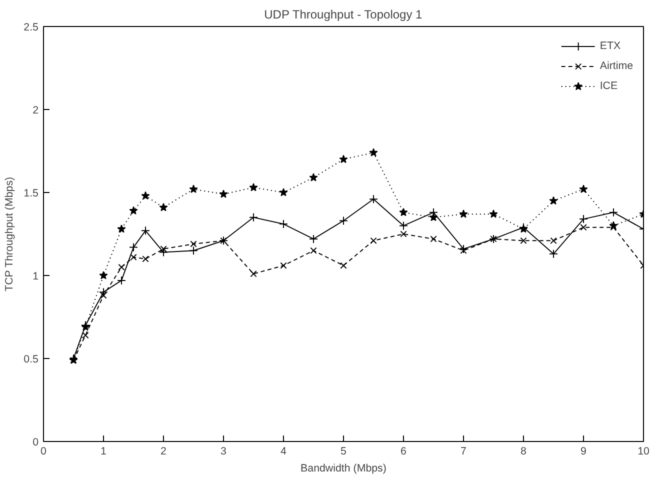  Describe the element at coordinates (10, 234) in the screenshot. I see `y-axis-title: TCP Throughput (Mbps)` at that location.